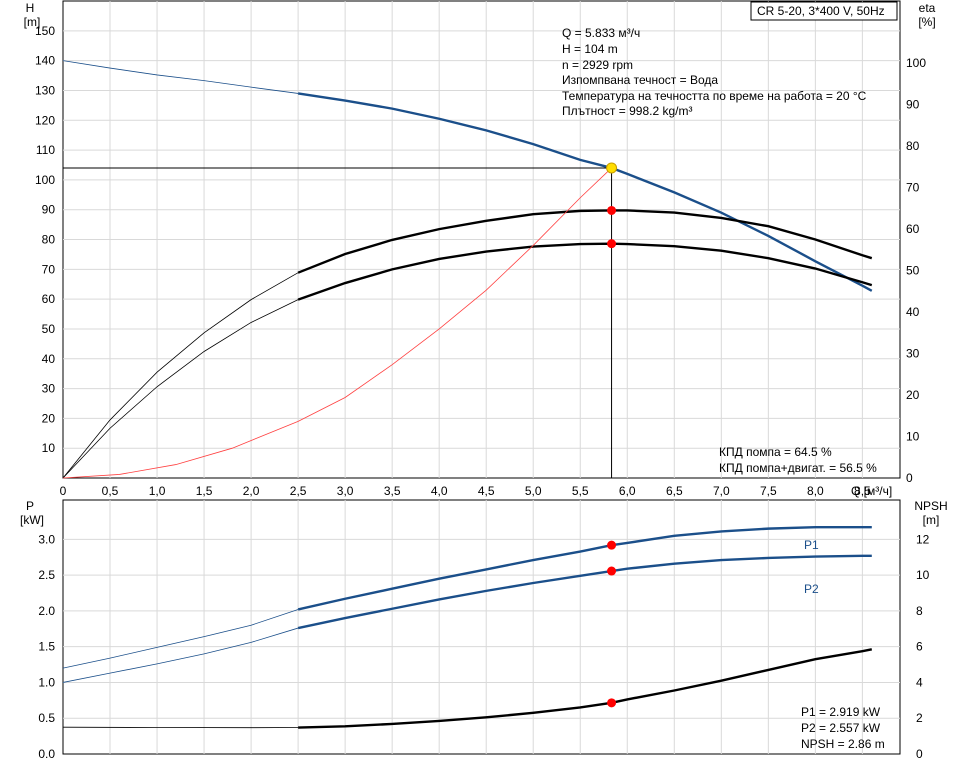  Describe the element at coordinates (627, 111) in the screenshot. I see `info-density: Плътност = 998.2 kg/m³` at that location.